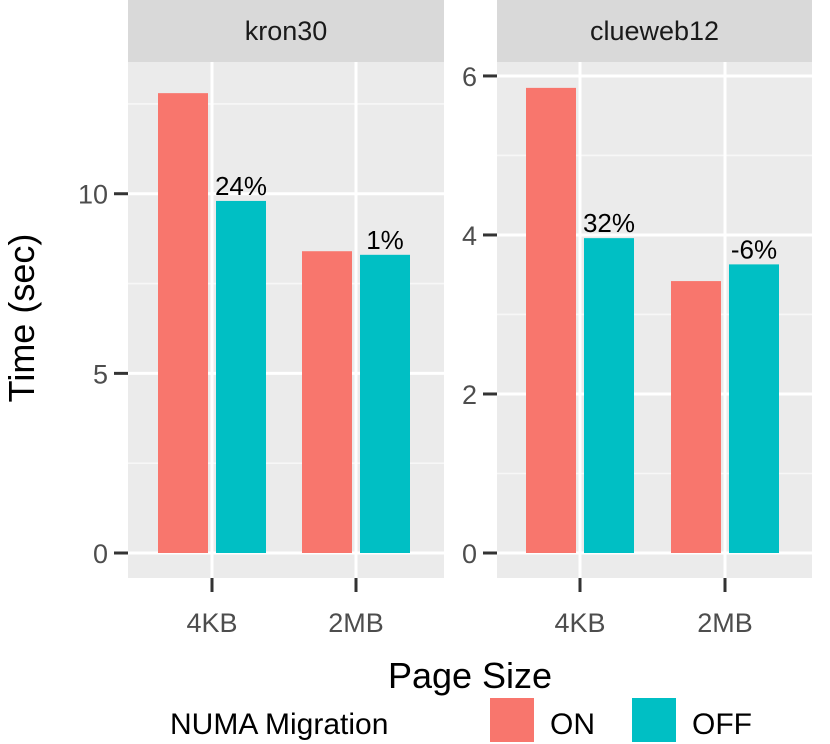 The height and width of the screenshot is (744, 830). I want to click on y-tick-label: 10, so click(93, 195).